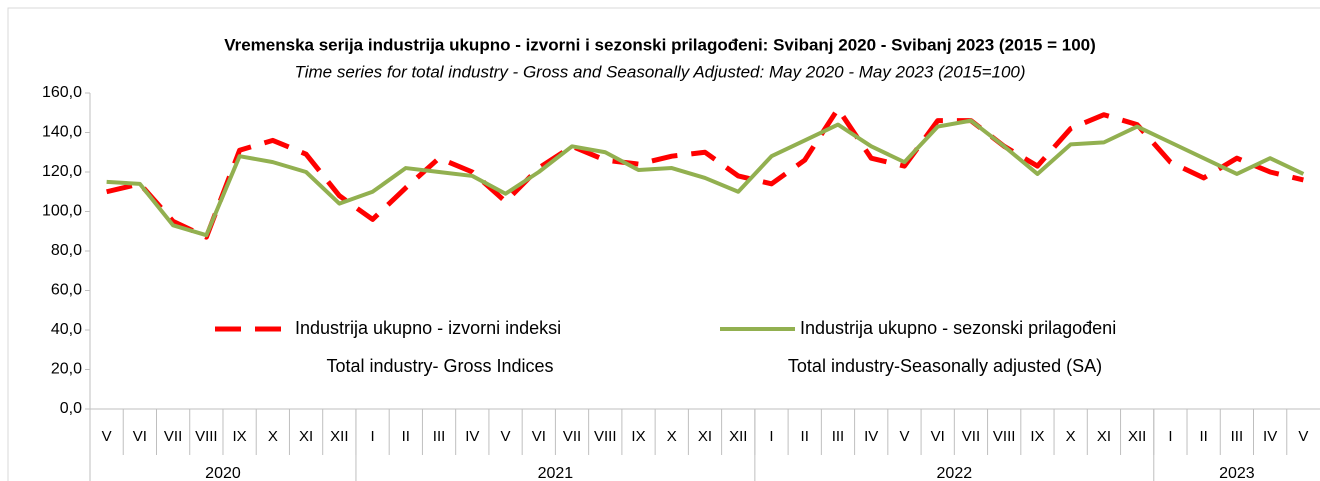 Image resolution: width=1320 pixels, height=481 pixels. Describe the element at coordinates (66, 369) in the screenshot. I see `y-tick-label: 20,0` at that location.